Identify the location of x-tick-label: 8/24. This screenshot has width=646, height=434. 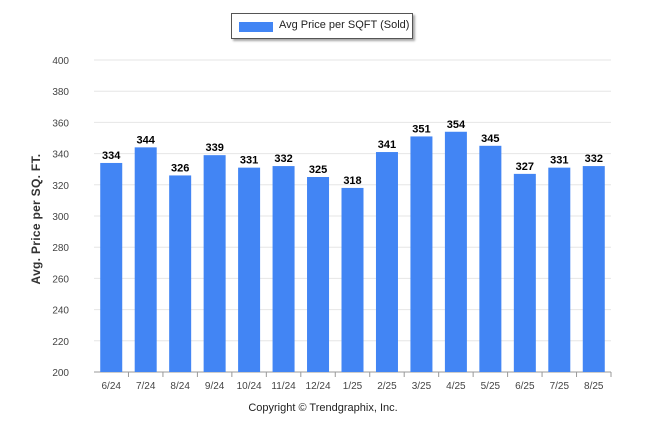
(180, 386).